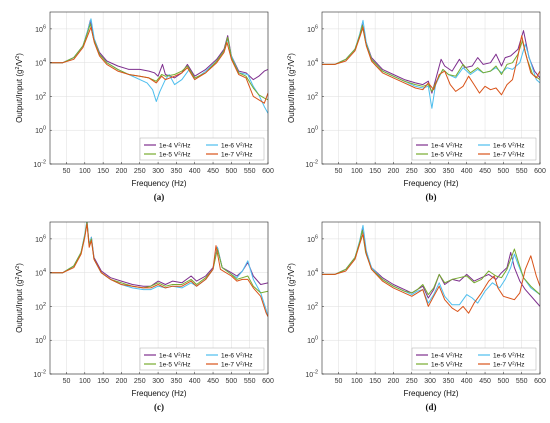  What do you see at coordinates (213, 171) in the screenshot?
I see `x-tick-label: 450` at bounding box center [213, 171].